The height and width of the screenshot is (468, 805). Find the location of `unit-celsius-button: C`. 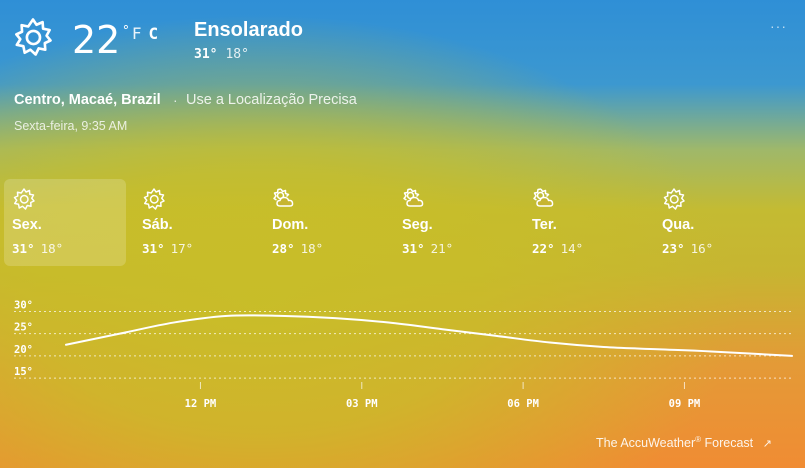

unit-celsius-button: C is located at coordinates (154, 33).